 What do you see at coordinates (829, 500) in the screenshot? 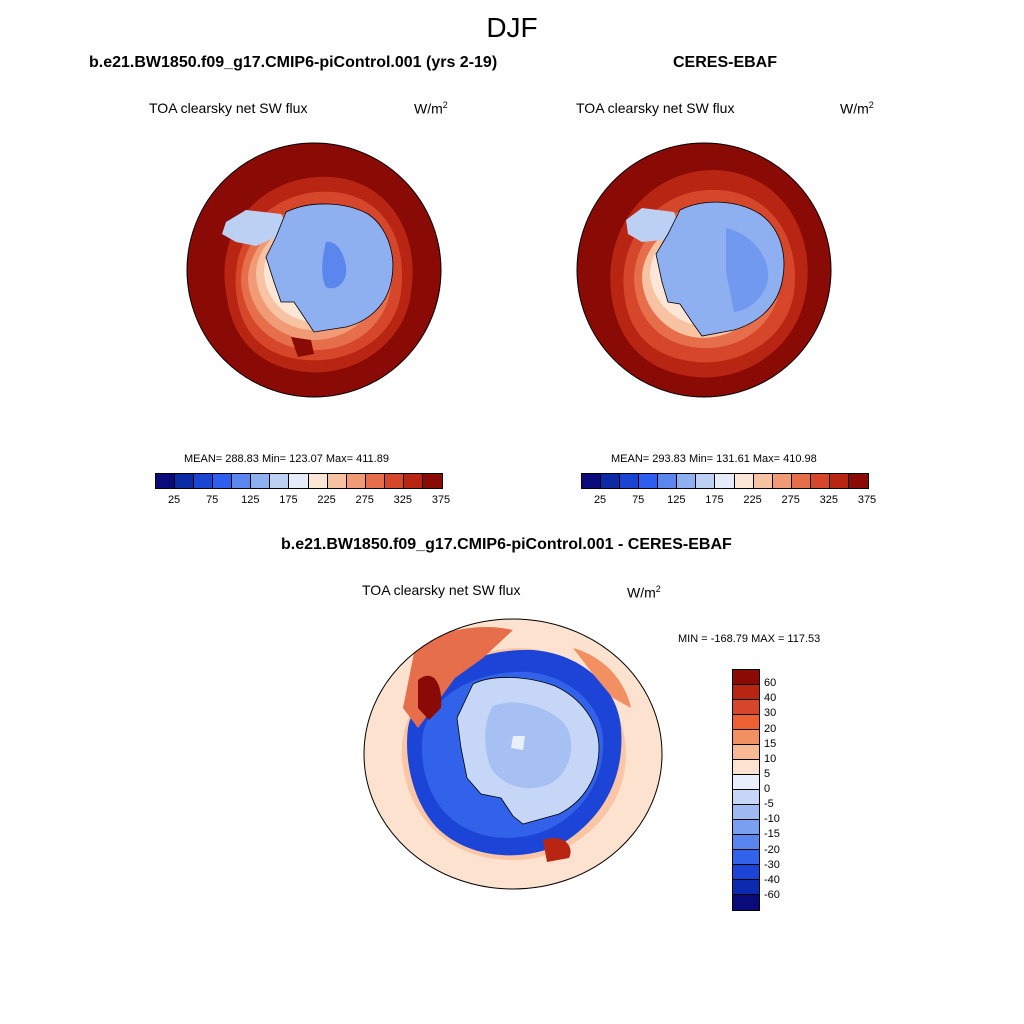
I see `right-colorbar-tick-label: 325` at bounding box center [829, 500].